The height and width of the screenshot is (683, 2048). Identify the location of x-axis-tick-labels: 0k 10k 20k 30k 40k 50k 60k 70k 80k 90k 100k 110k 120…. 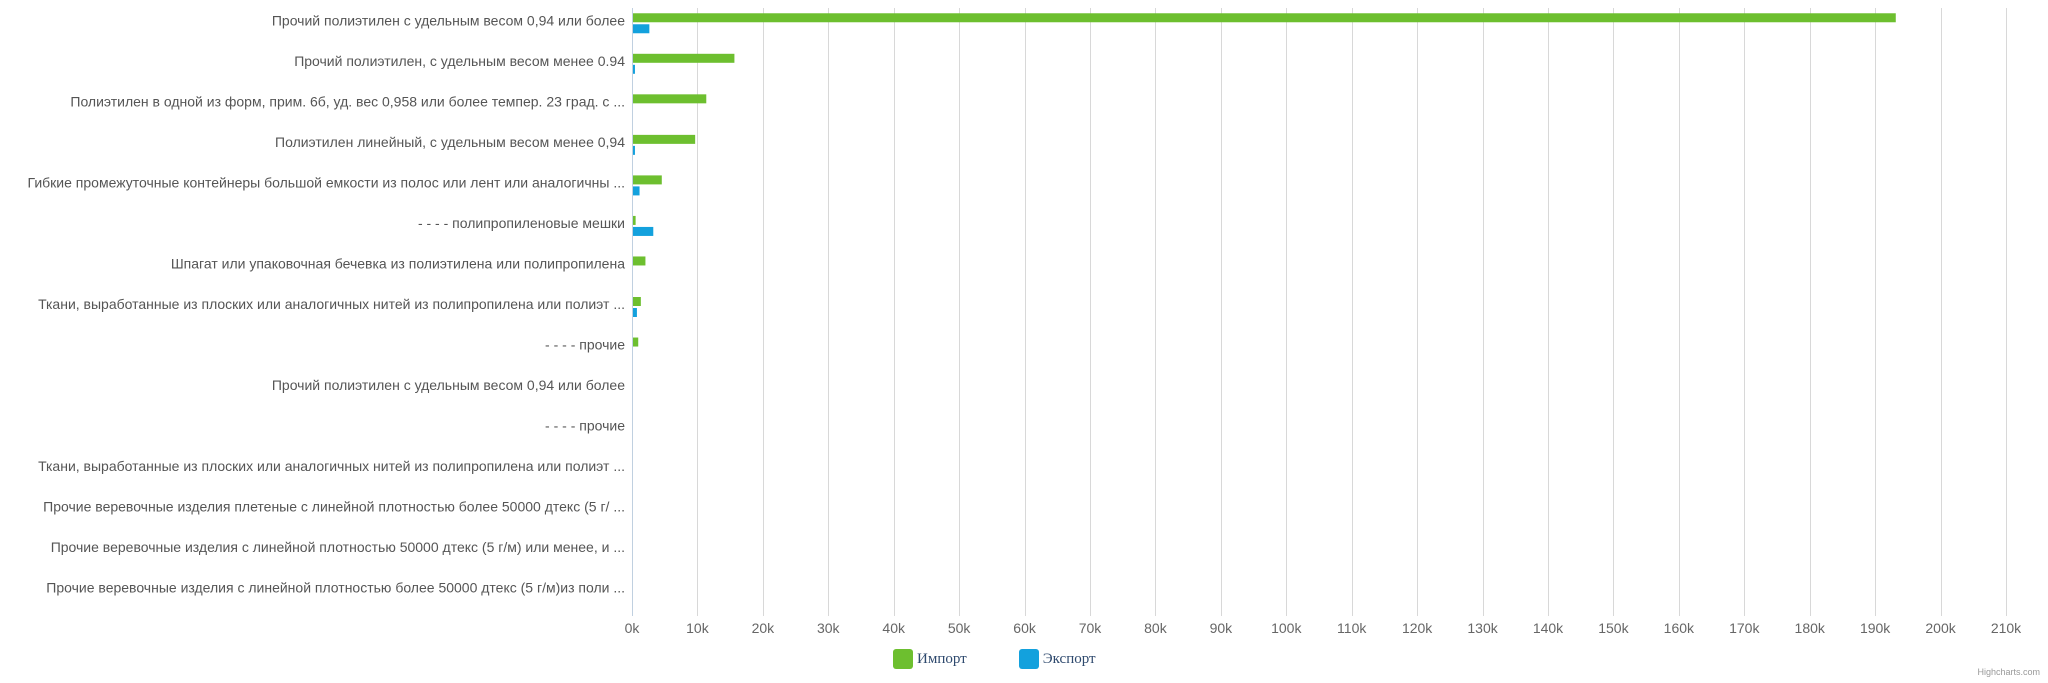
(1324, 628).